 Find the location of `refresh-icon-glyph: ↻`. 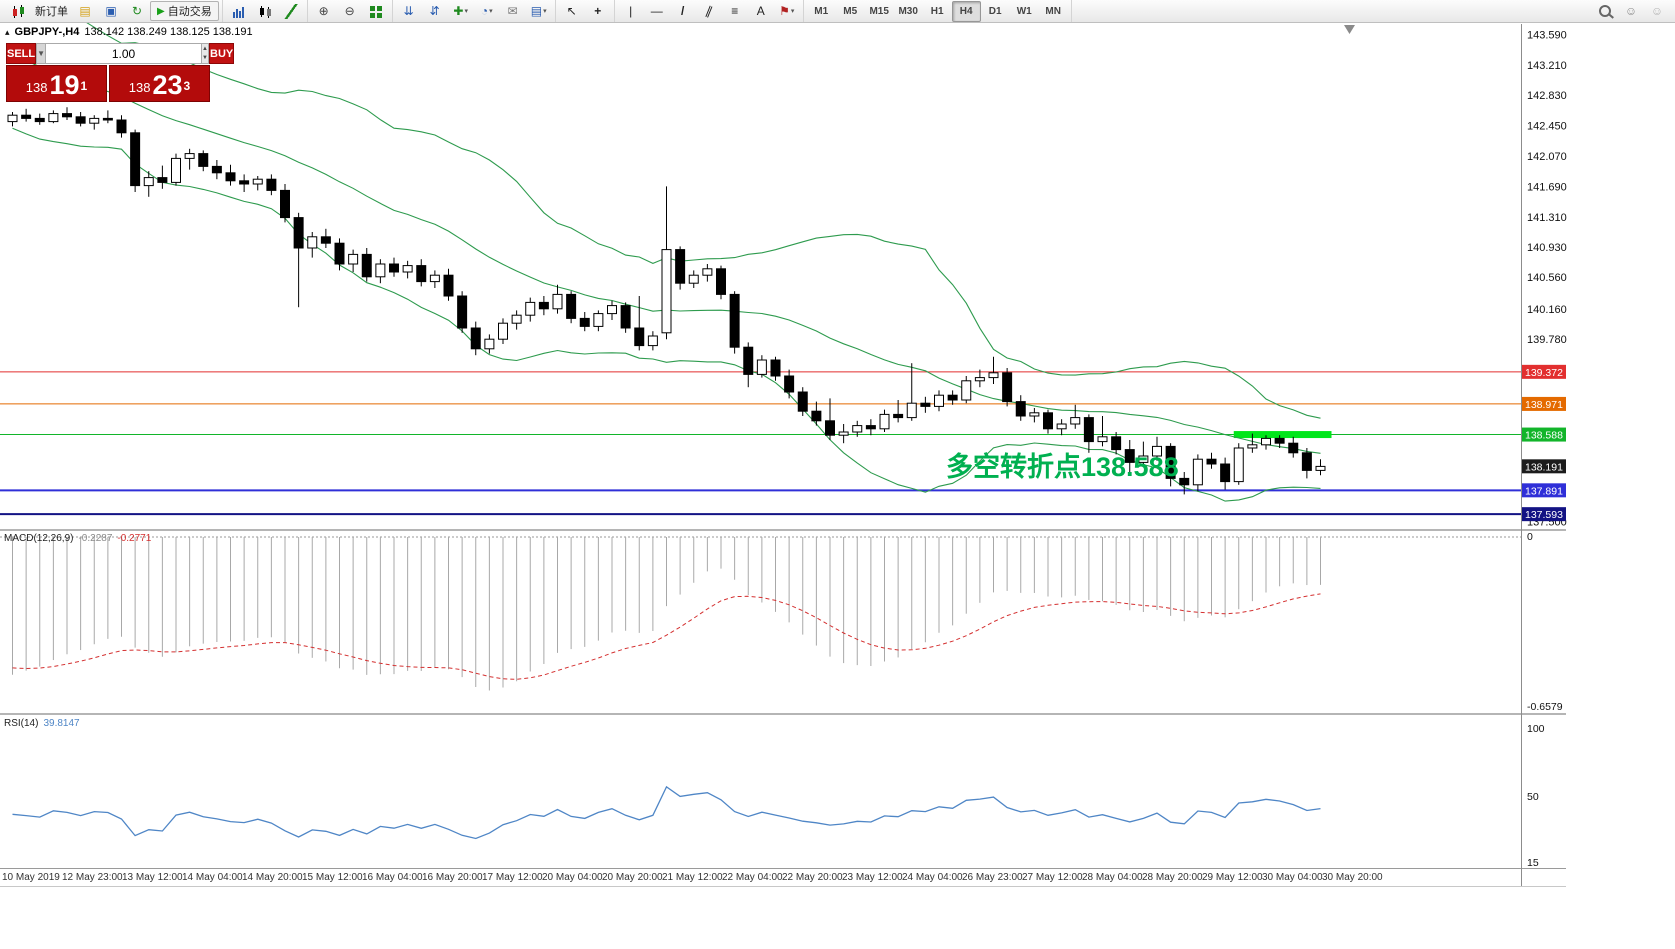

refresh-icon-glyph: ↻ is located at coordinates (137, 10).